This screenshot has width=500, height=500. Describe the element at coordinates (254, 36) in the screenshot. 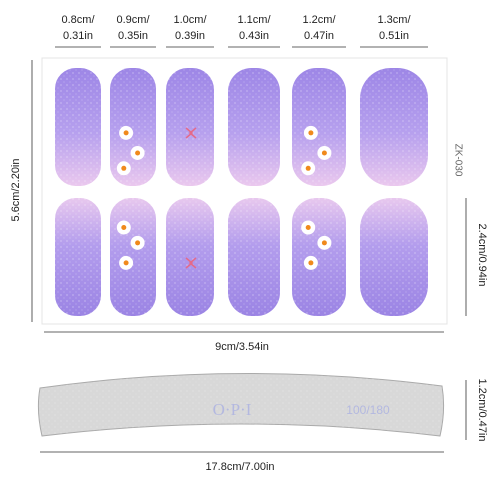

I see `size-in: 0.43in` at that location.